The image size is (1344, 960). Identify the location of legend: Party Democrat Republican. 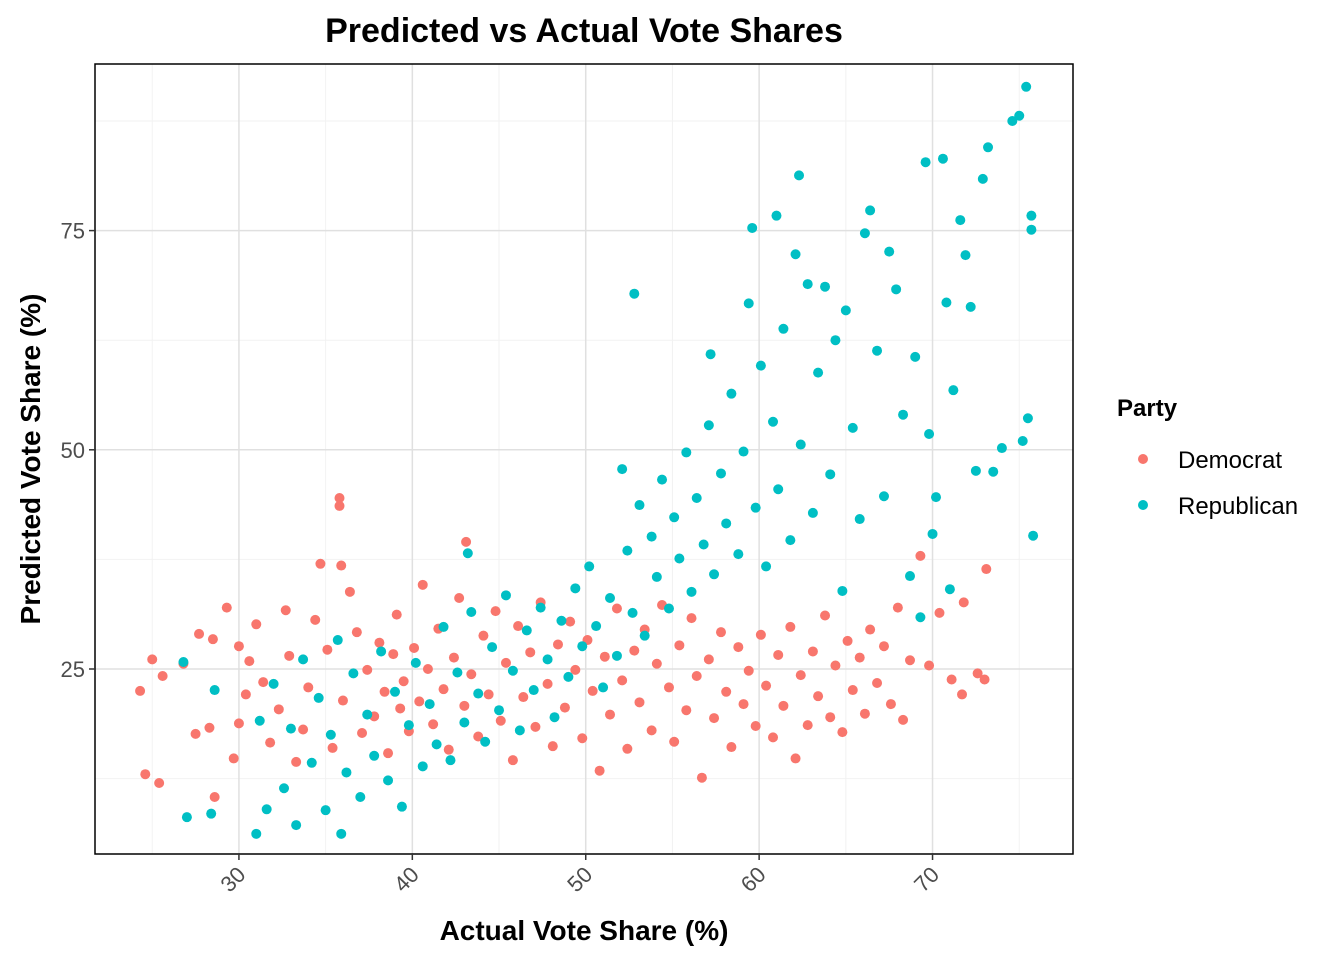
(1207, 457).